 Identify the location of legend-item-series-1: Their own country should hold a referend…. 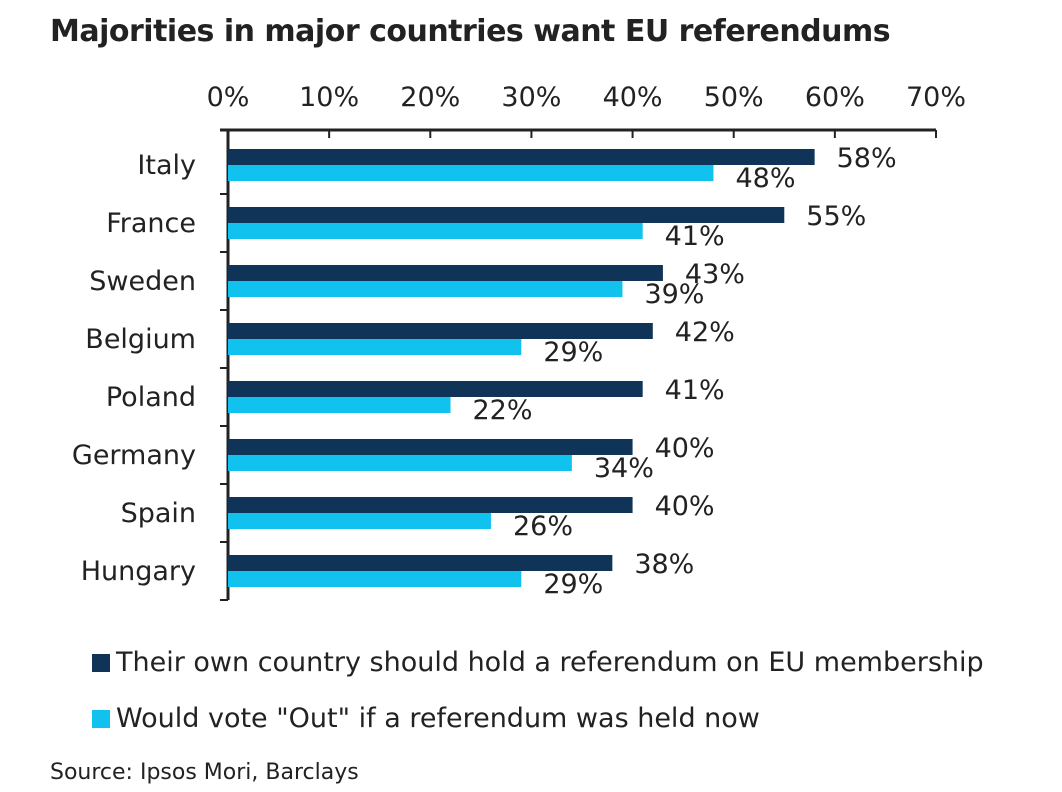
(538, 662).